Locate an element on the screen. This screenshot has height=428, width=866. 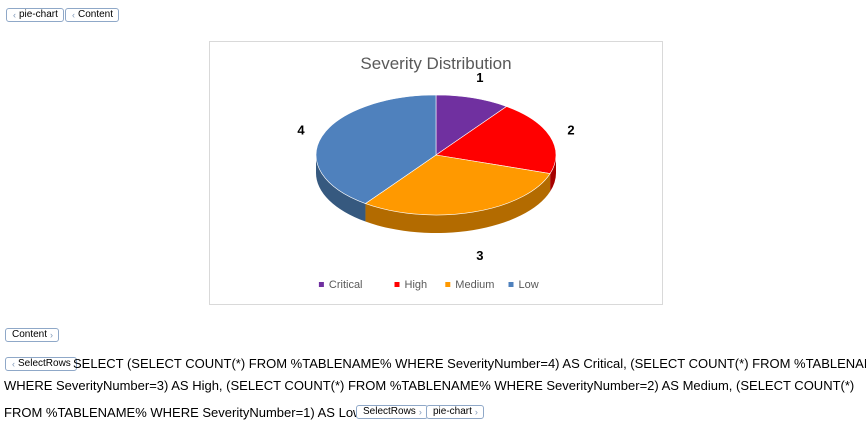
pie-slices is located at coordinates (436, 163).